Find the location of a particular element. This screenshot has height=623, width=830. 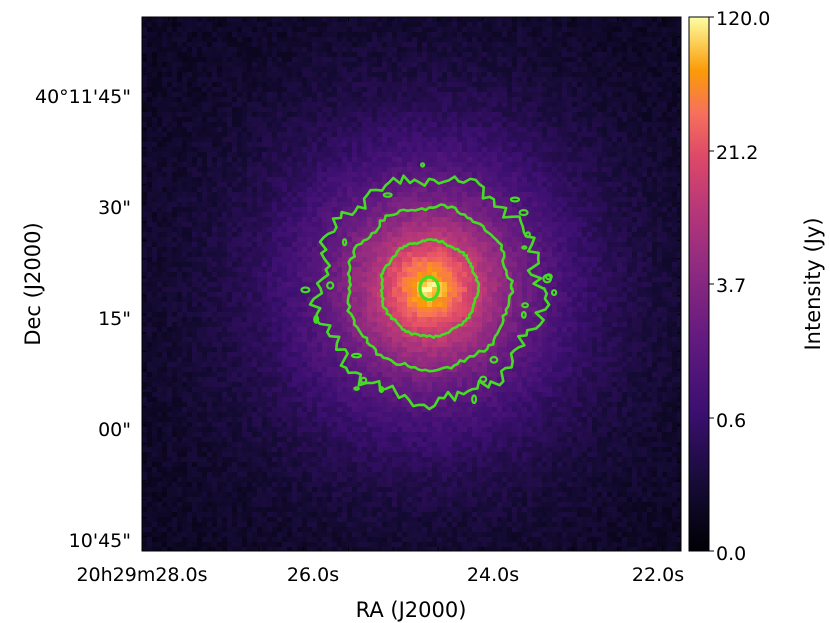

colorbar-tick-label: 3.7 is located at coordinates (731, 286).